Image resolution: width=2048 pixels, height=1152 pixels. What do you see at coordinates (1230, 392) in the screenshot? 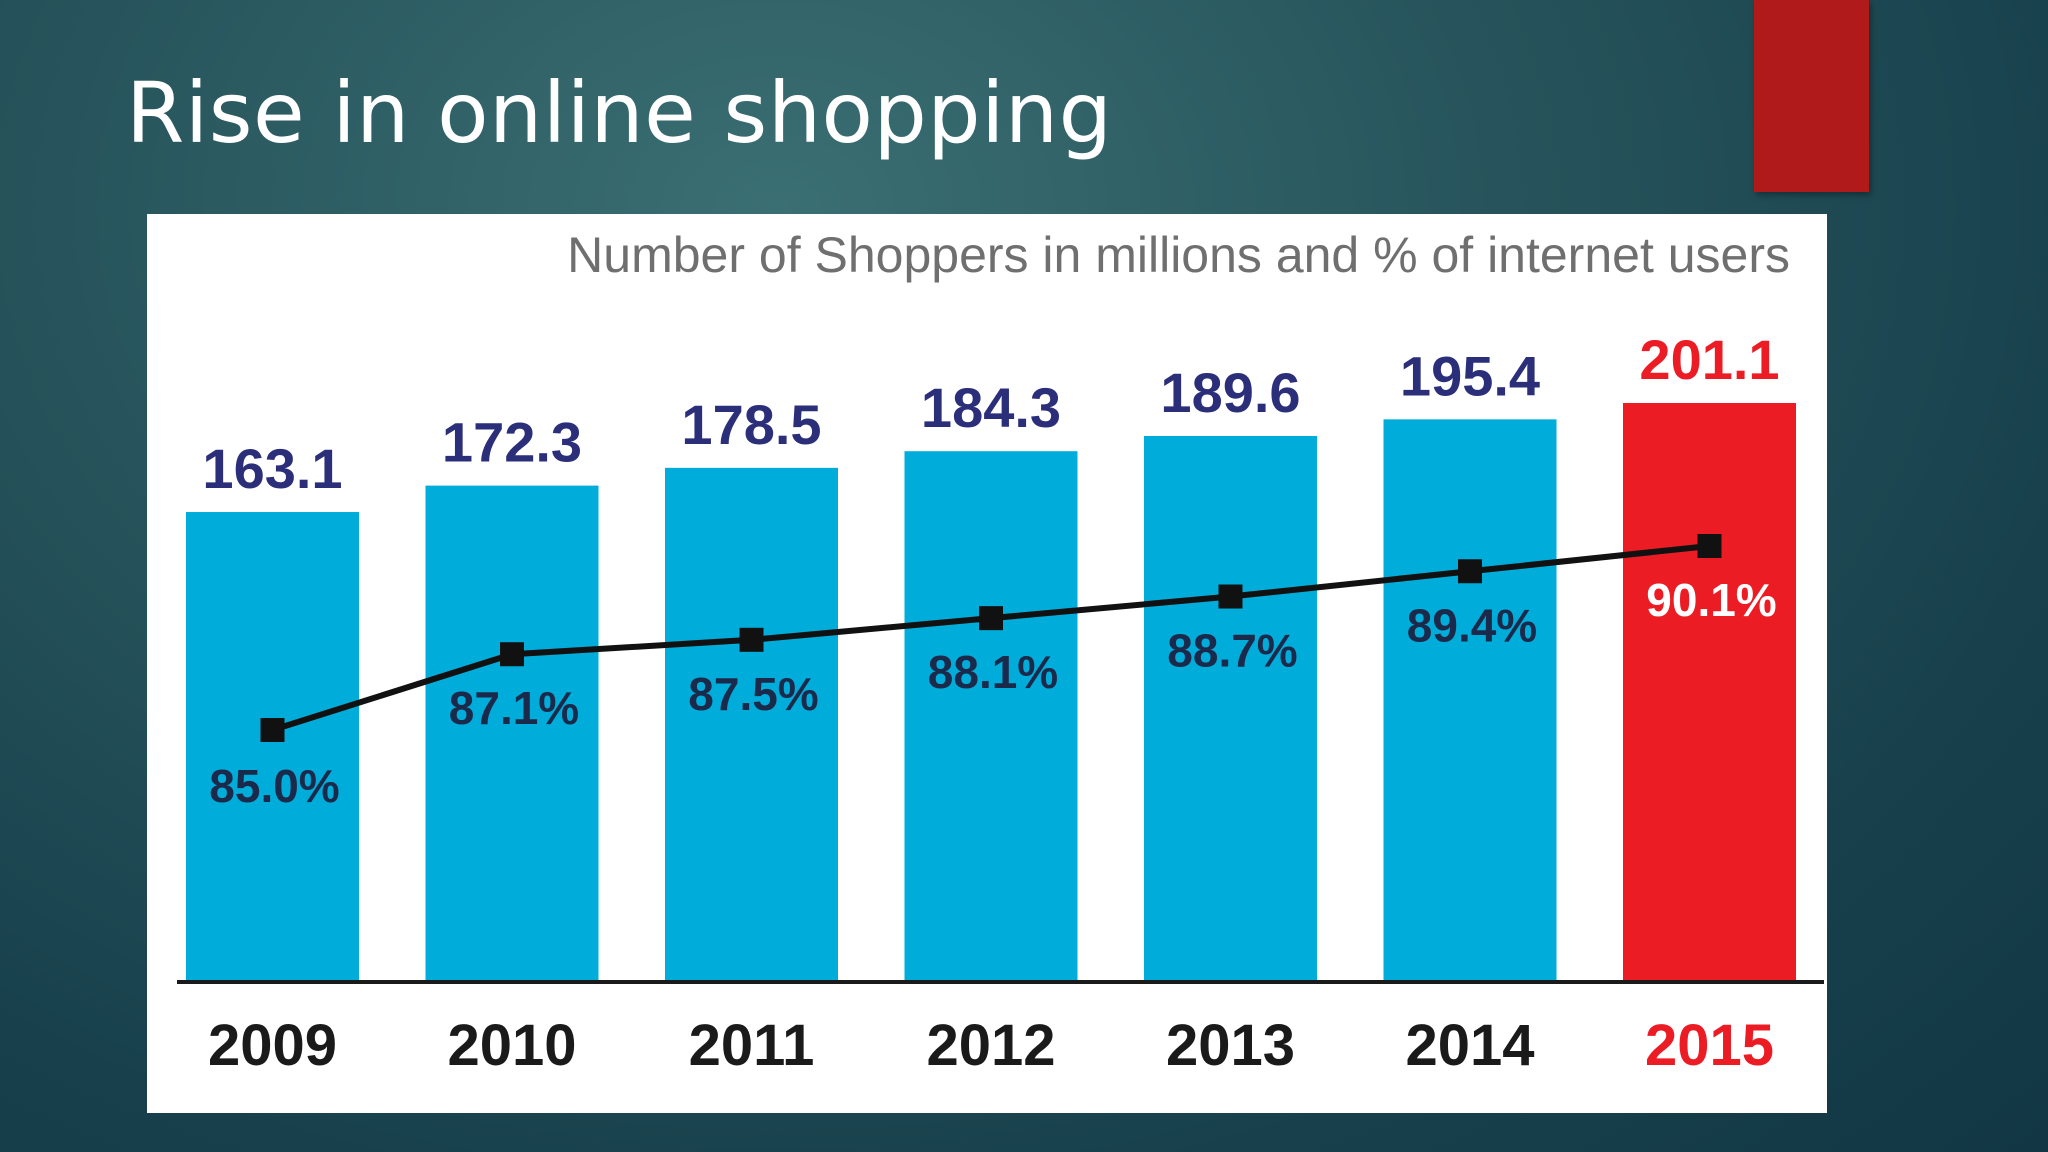
I see `value-label-2013: 189.6` at bounding box center [1230, 392].